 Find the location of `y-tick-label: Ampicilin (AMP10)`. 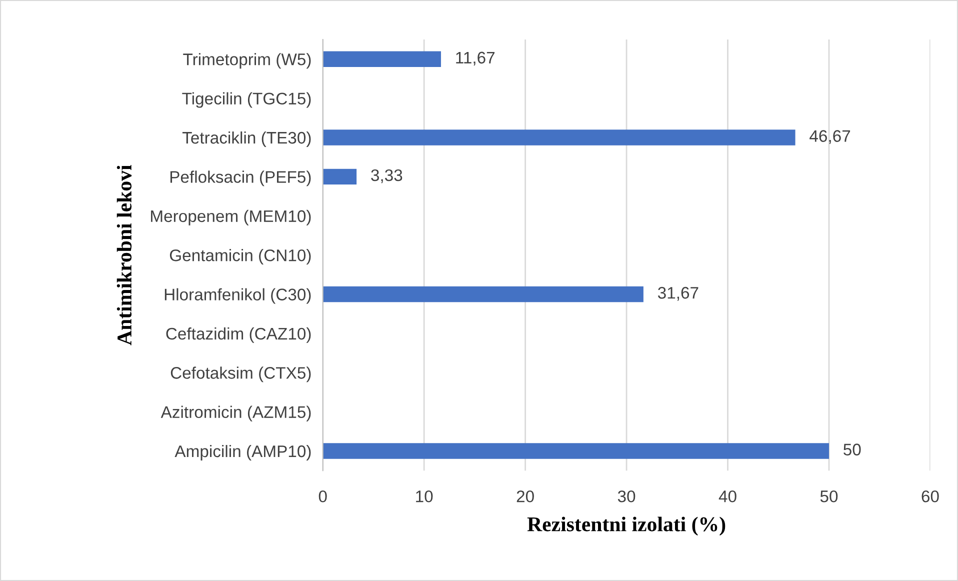

y-tick-label: Ampicilin (AMP10) is located at coordinates (242, 452).